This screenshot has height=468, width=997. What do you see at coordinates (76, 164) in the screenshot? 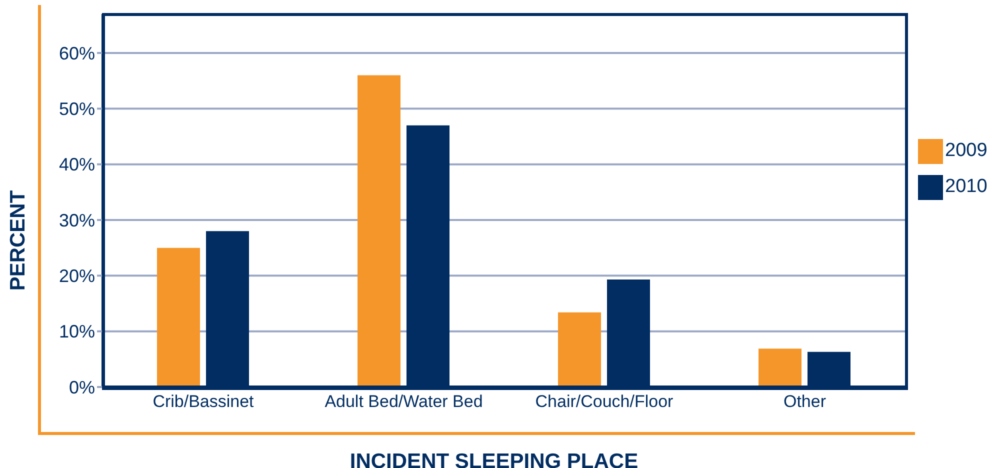
I see `y-tick-label: 40%` at bounding box center [76, 164].